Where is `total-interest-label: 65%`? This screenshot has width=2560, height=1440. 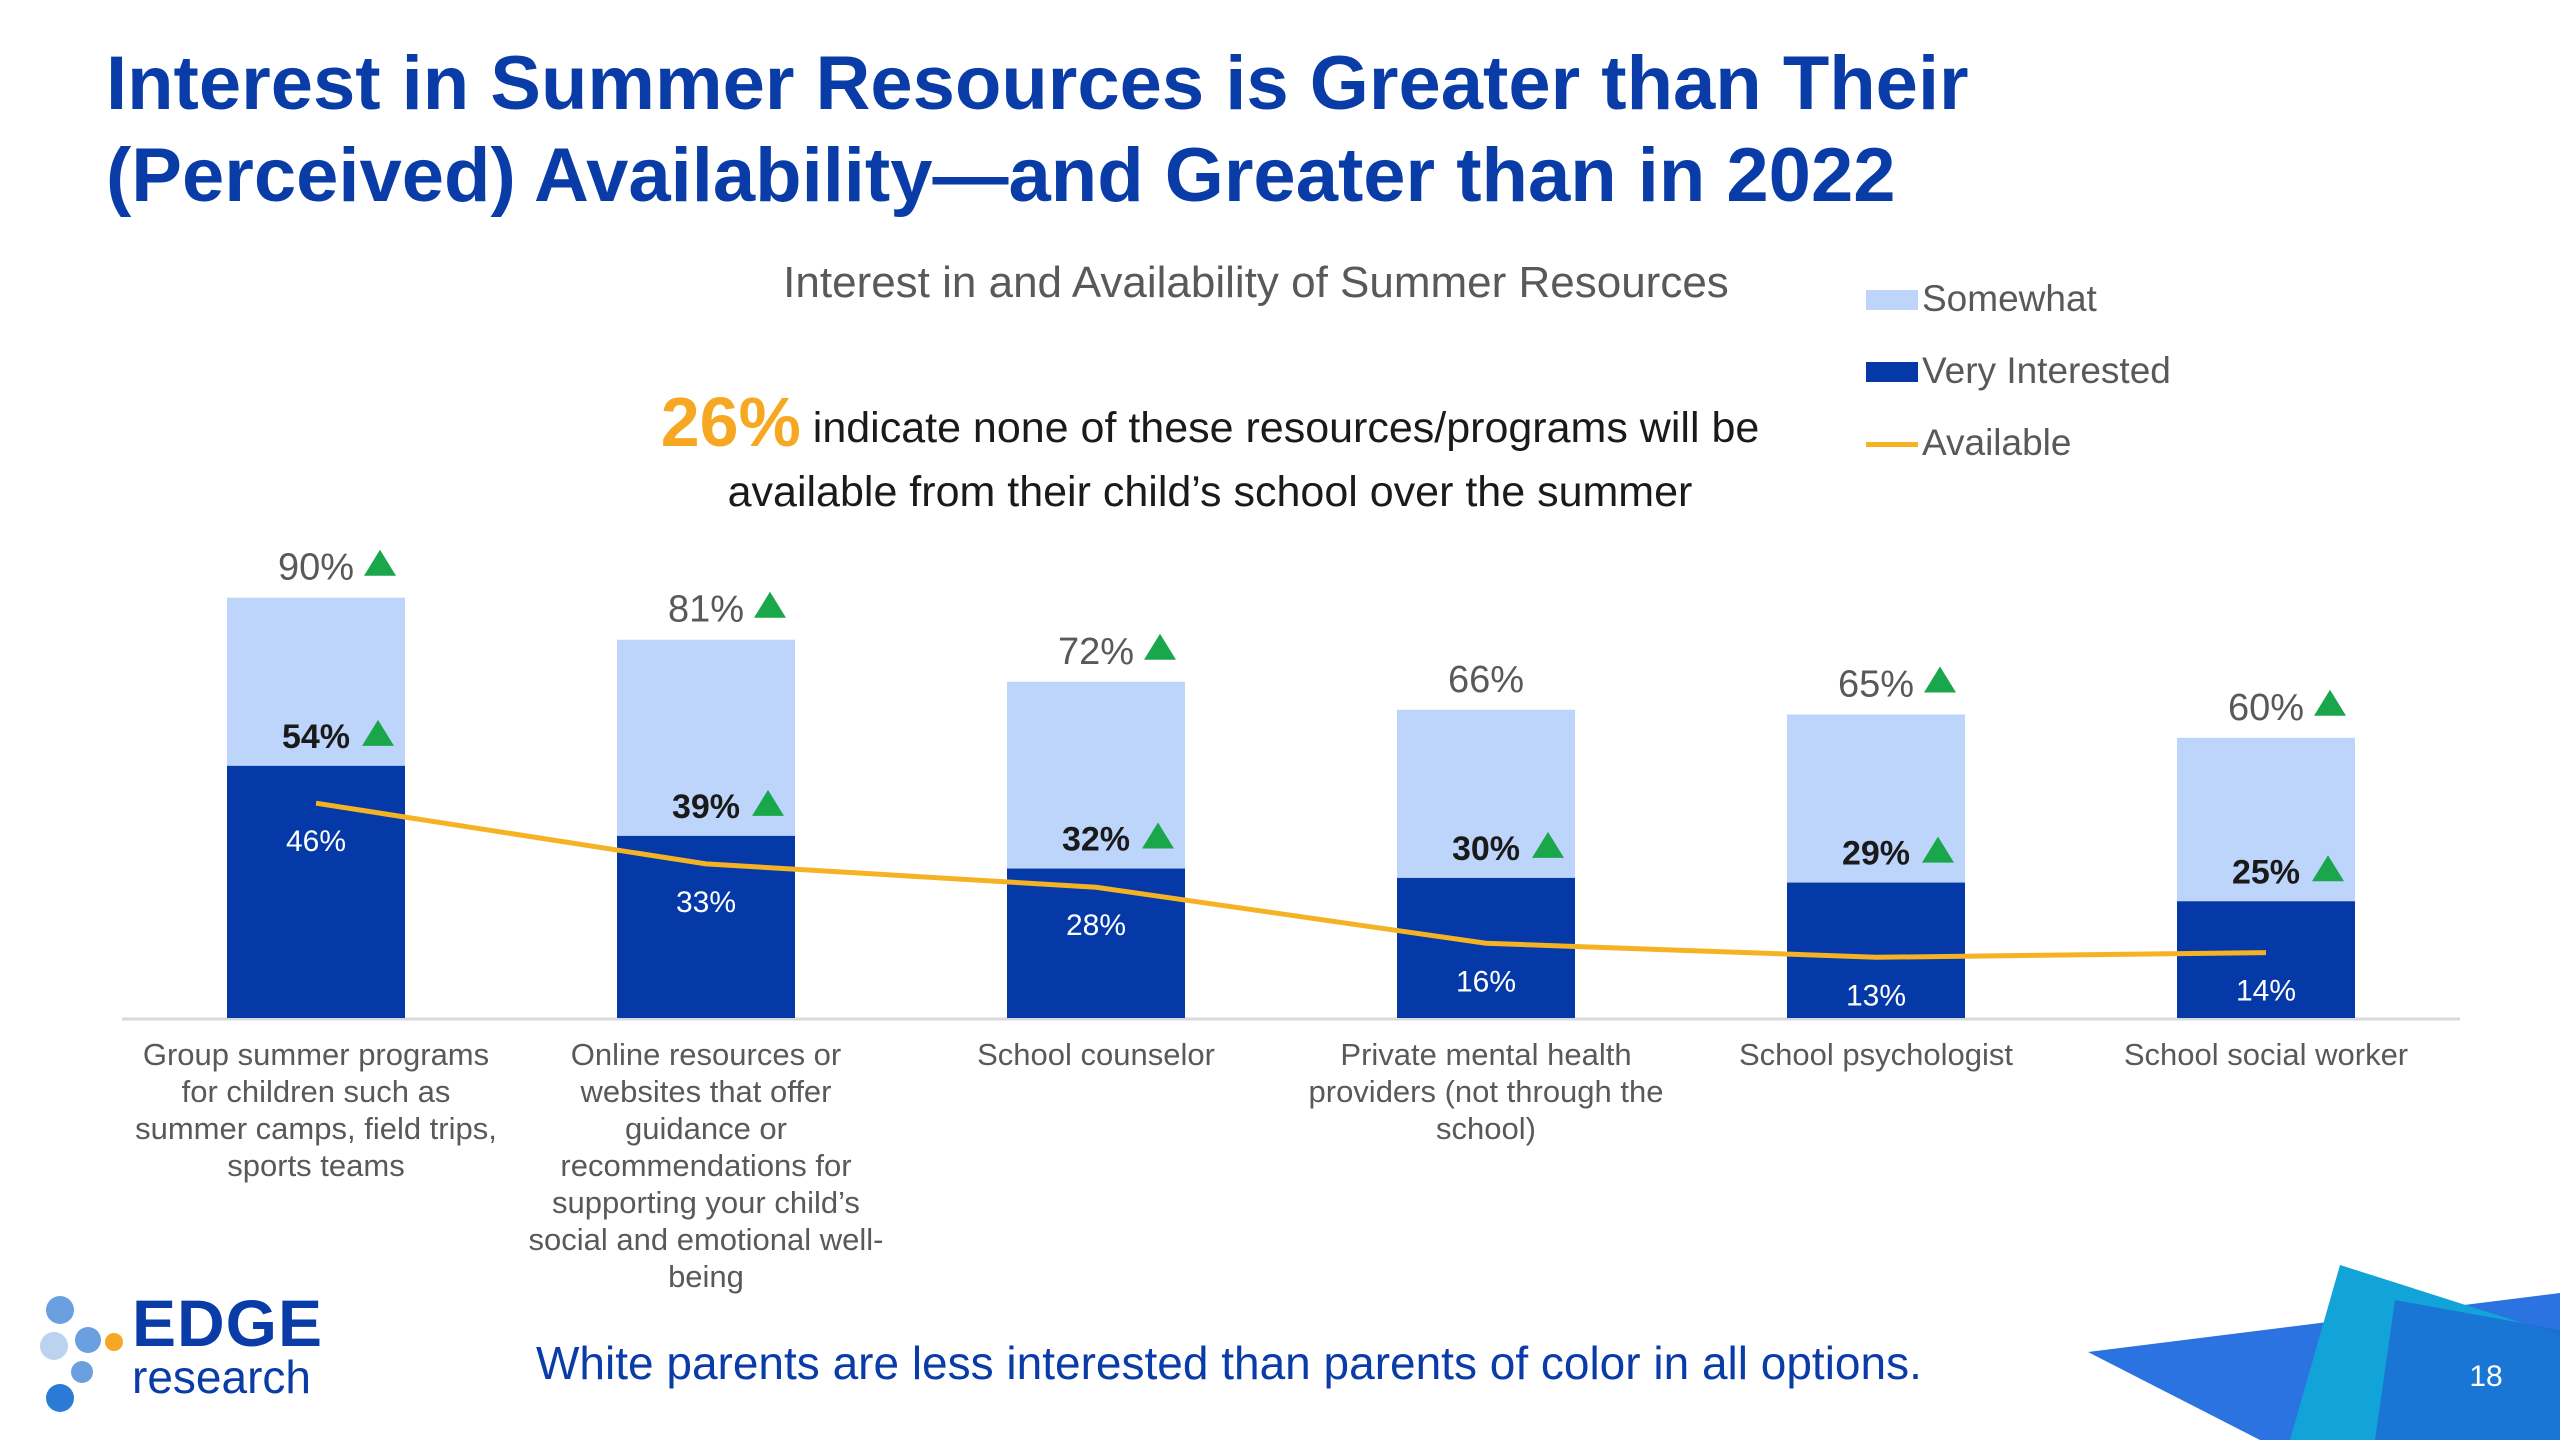
total-interest-label: 65% is located at coordinates (1876, 684).